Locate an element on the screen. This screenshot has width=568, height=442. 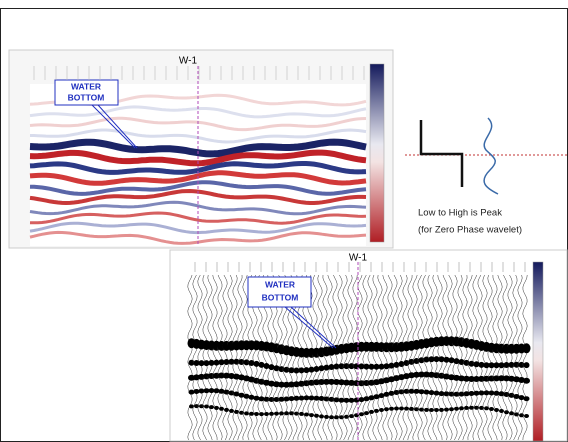
note: (for Zero Phase wavelet) is located at coordinates (470, 230).